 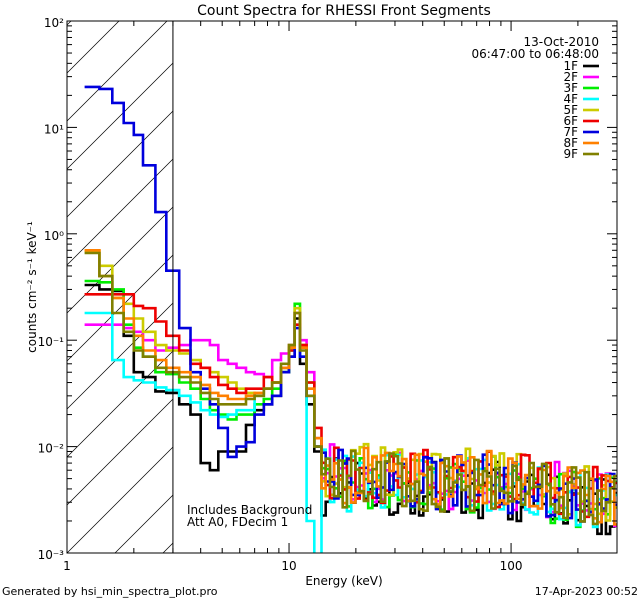 What do you see at coordinates (570, 143) in the screenshot?
I see `legend-label-8F: 8F` at bounding box center [570, 143].